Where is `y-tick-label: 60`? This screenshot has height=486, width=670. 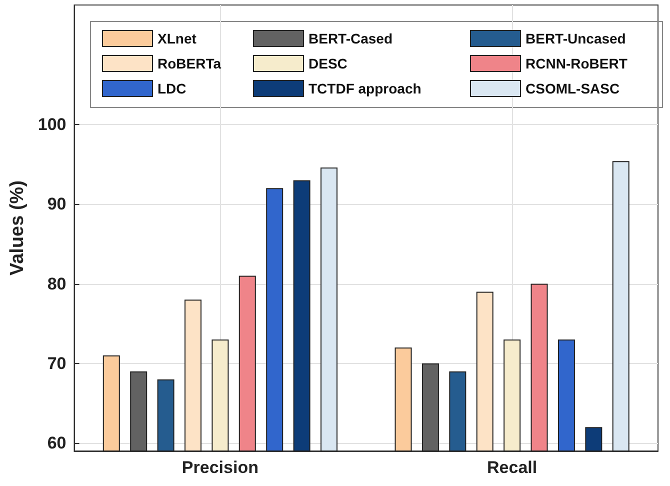 y-tick-label: 60 is located at coordinates (56, 443).